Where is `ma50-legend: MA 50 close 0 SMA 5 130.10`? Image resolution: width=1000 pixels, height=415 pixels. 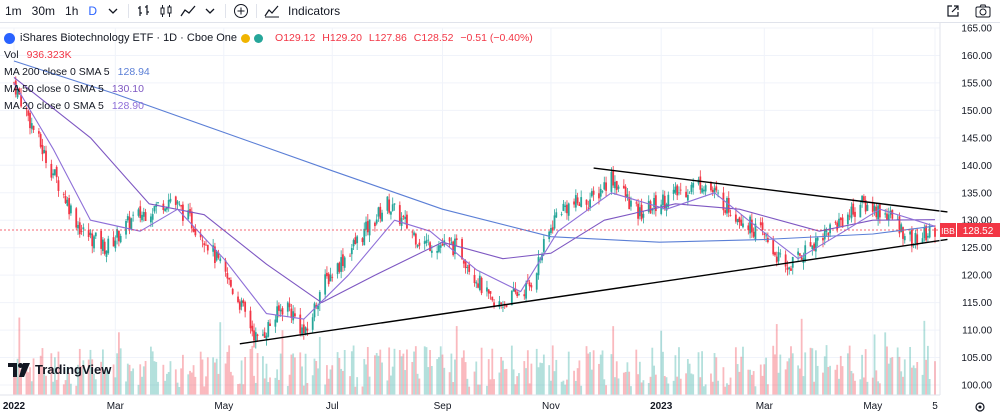 ma50-legend: MA 50 close 0 SMA 5 130.10 is located at coordinates (270, 89).